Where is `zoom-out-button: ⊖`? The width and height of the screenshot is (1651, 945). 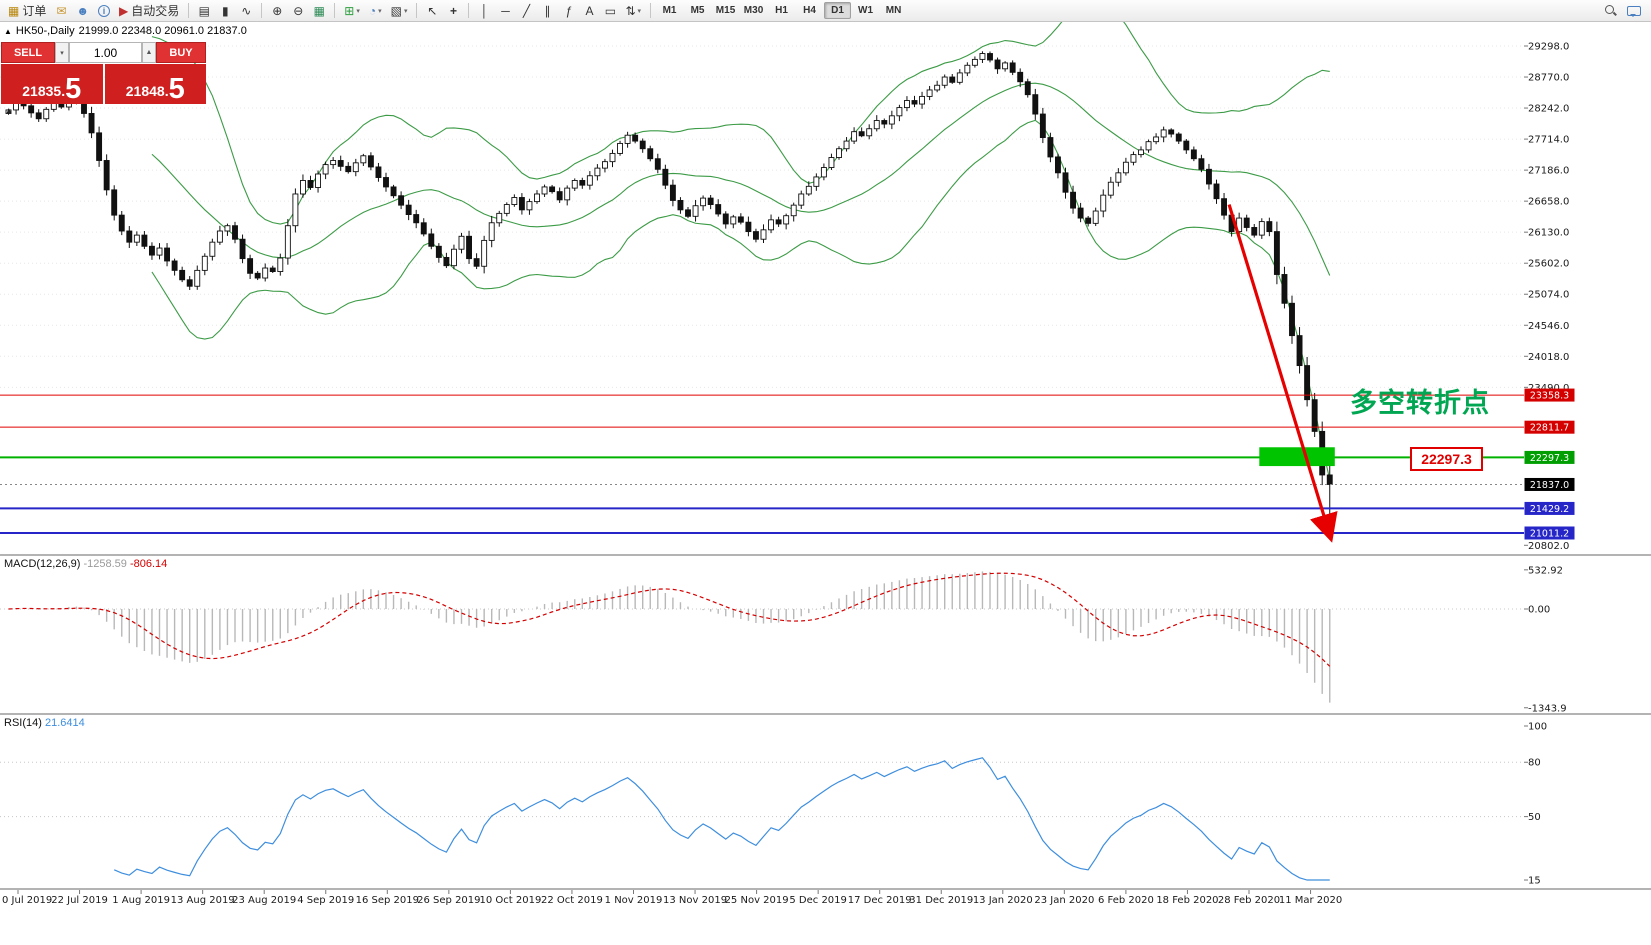 zoom-out-button: ⊖ is located at coordinates (298, 11).